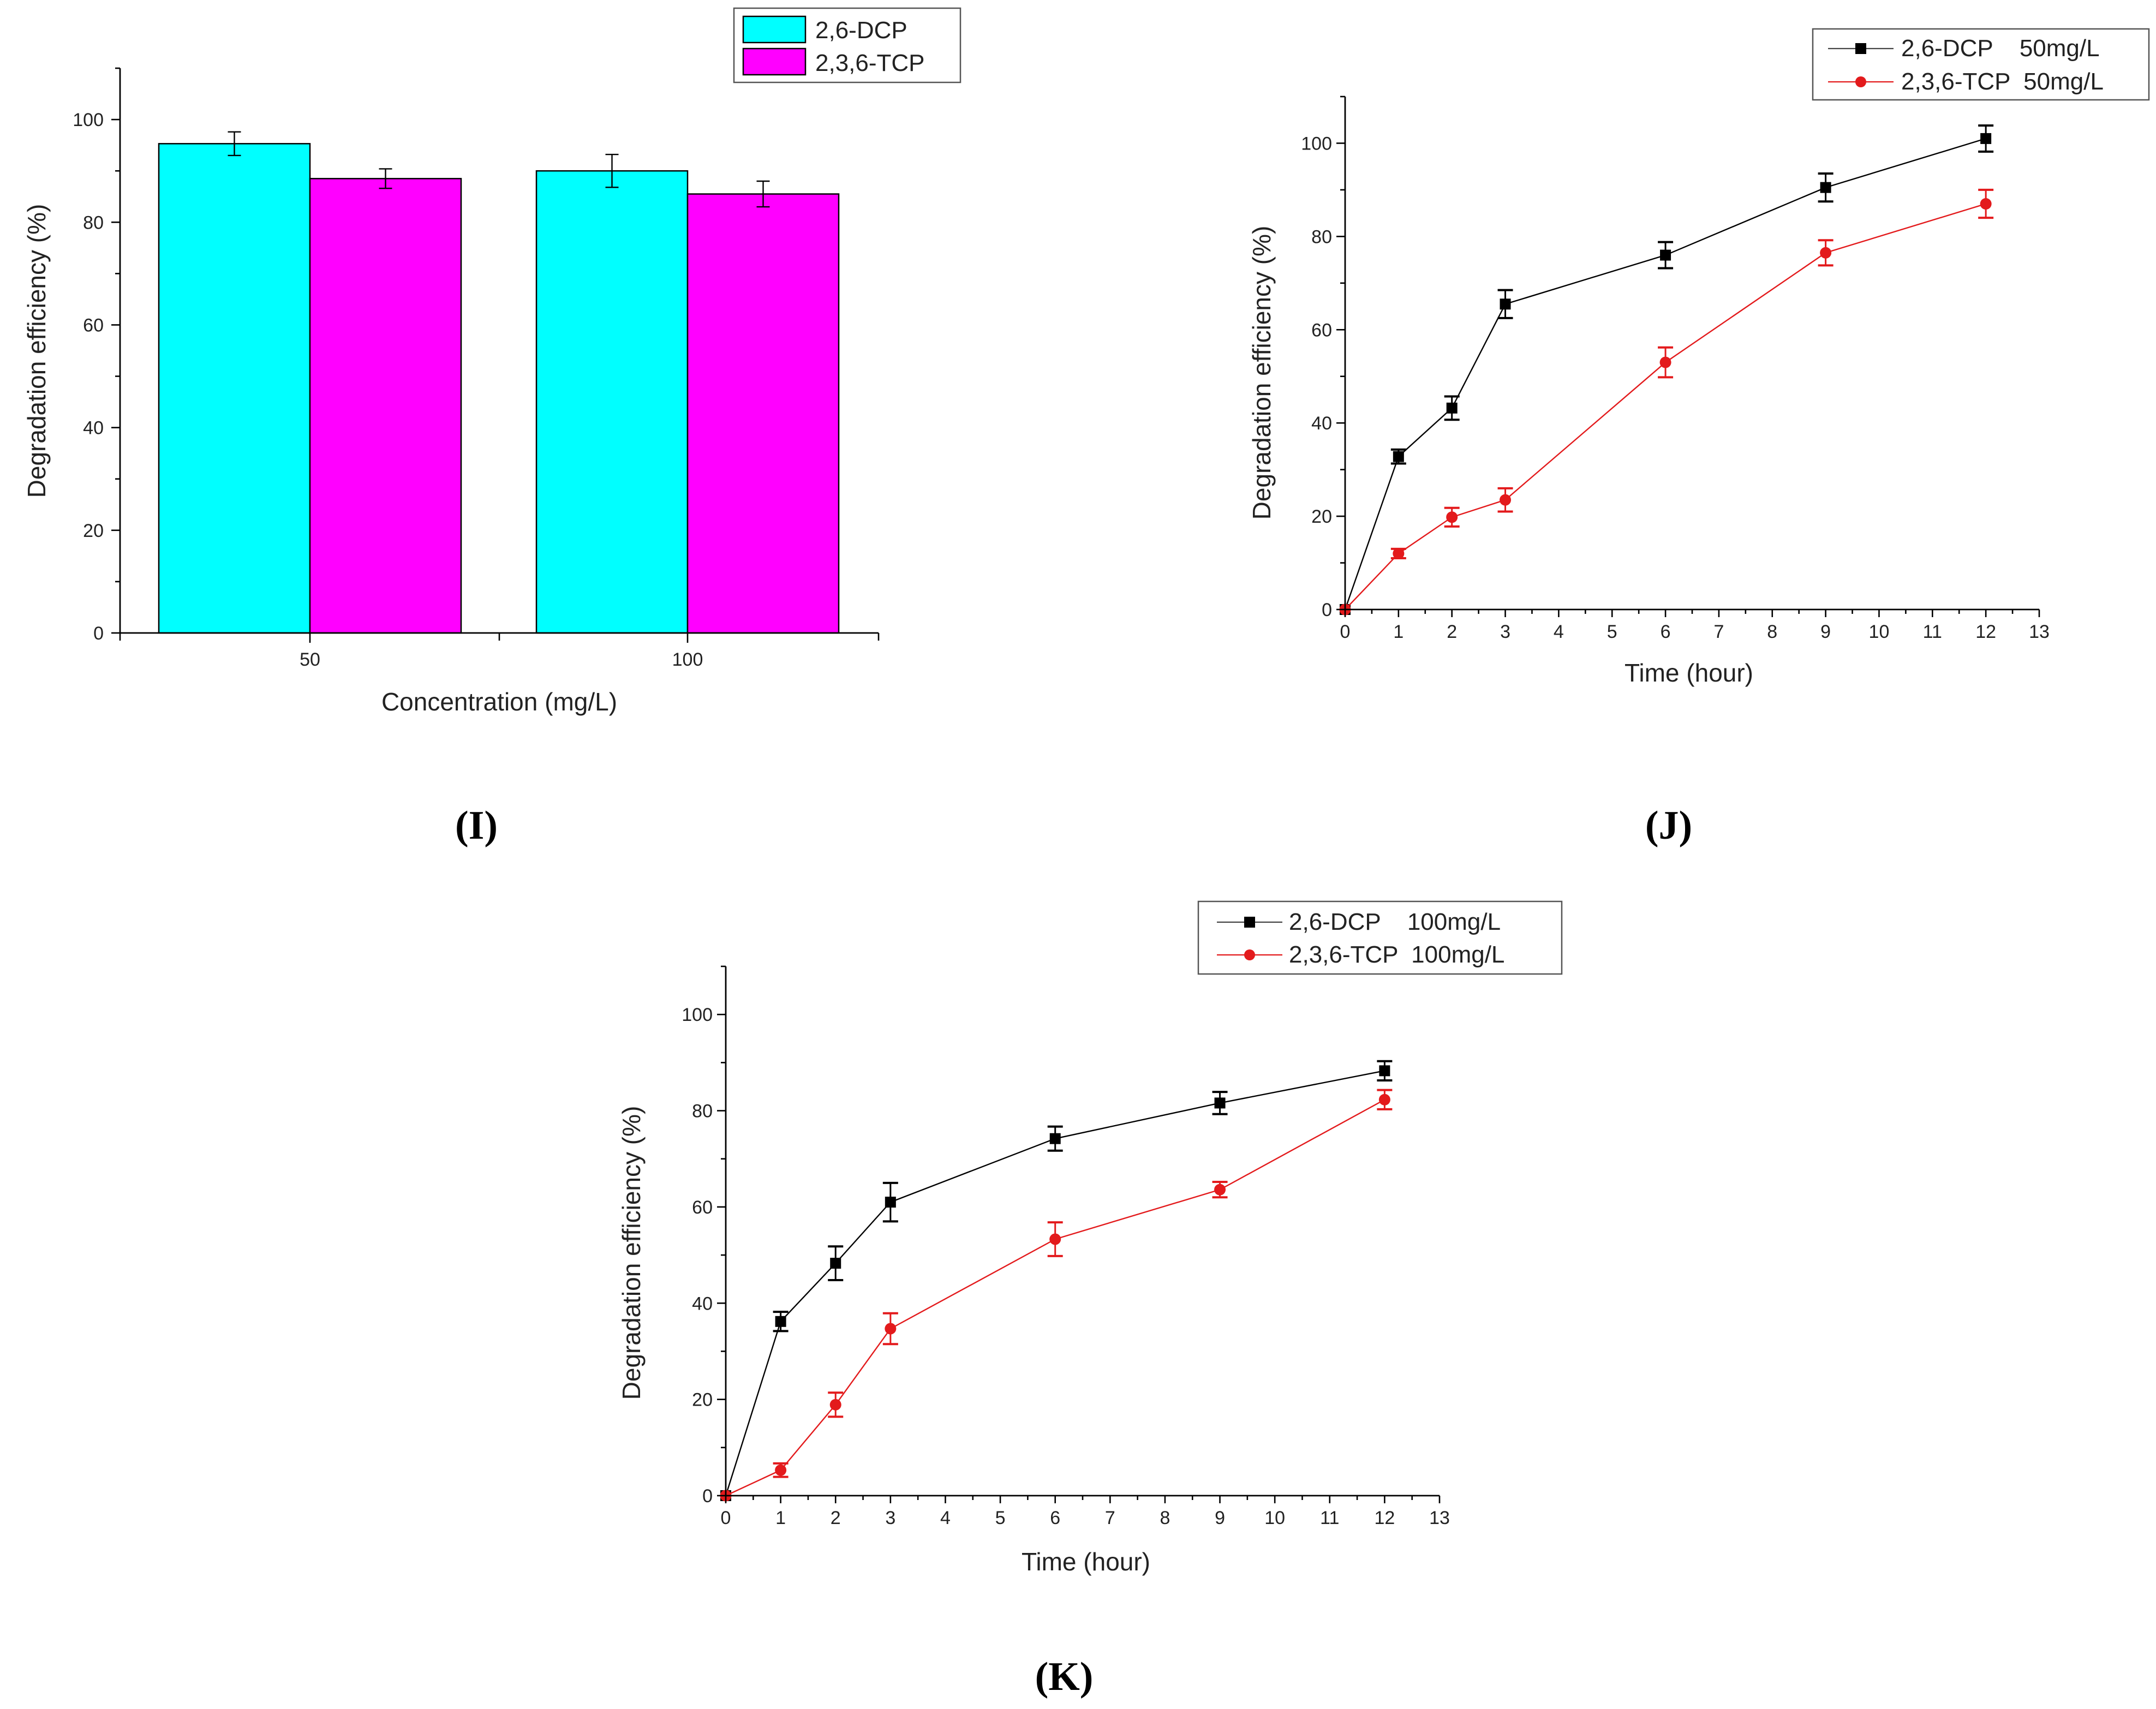 Image resolution: width=2156 pixels, height=1709 pixels. Describe the element at coordinates (1668, 825) in the screenshot. I see `panel-label-j: (J)` at that location.